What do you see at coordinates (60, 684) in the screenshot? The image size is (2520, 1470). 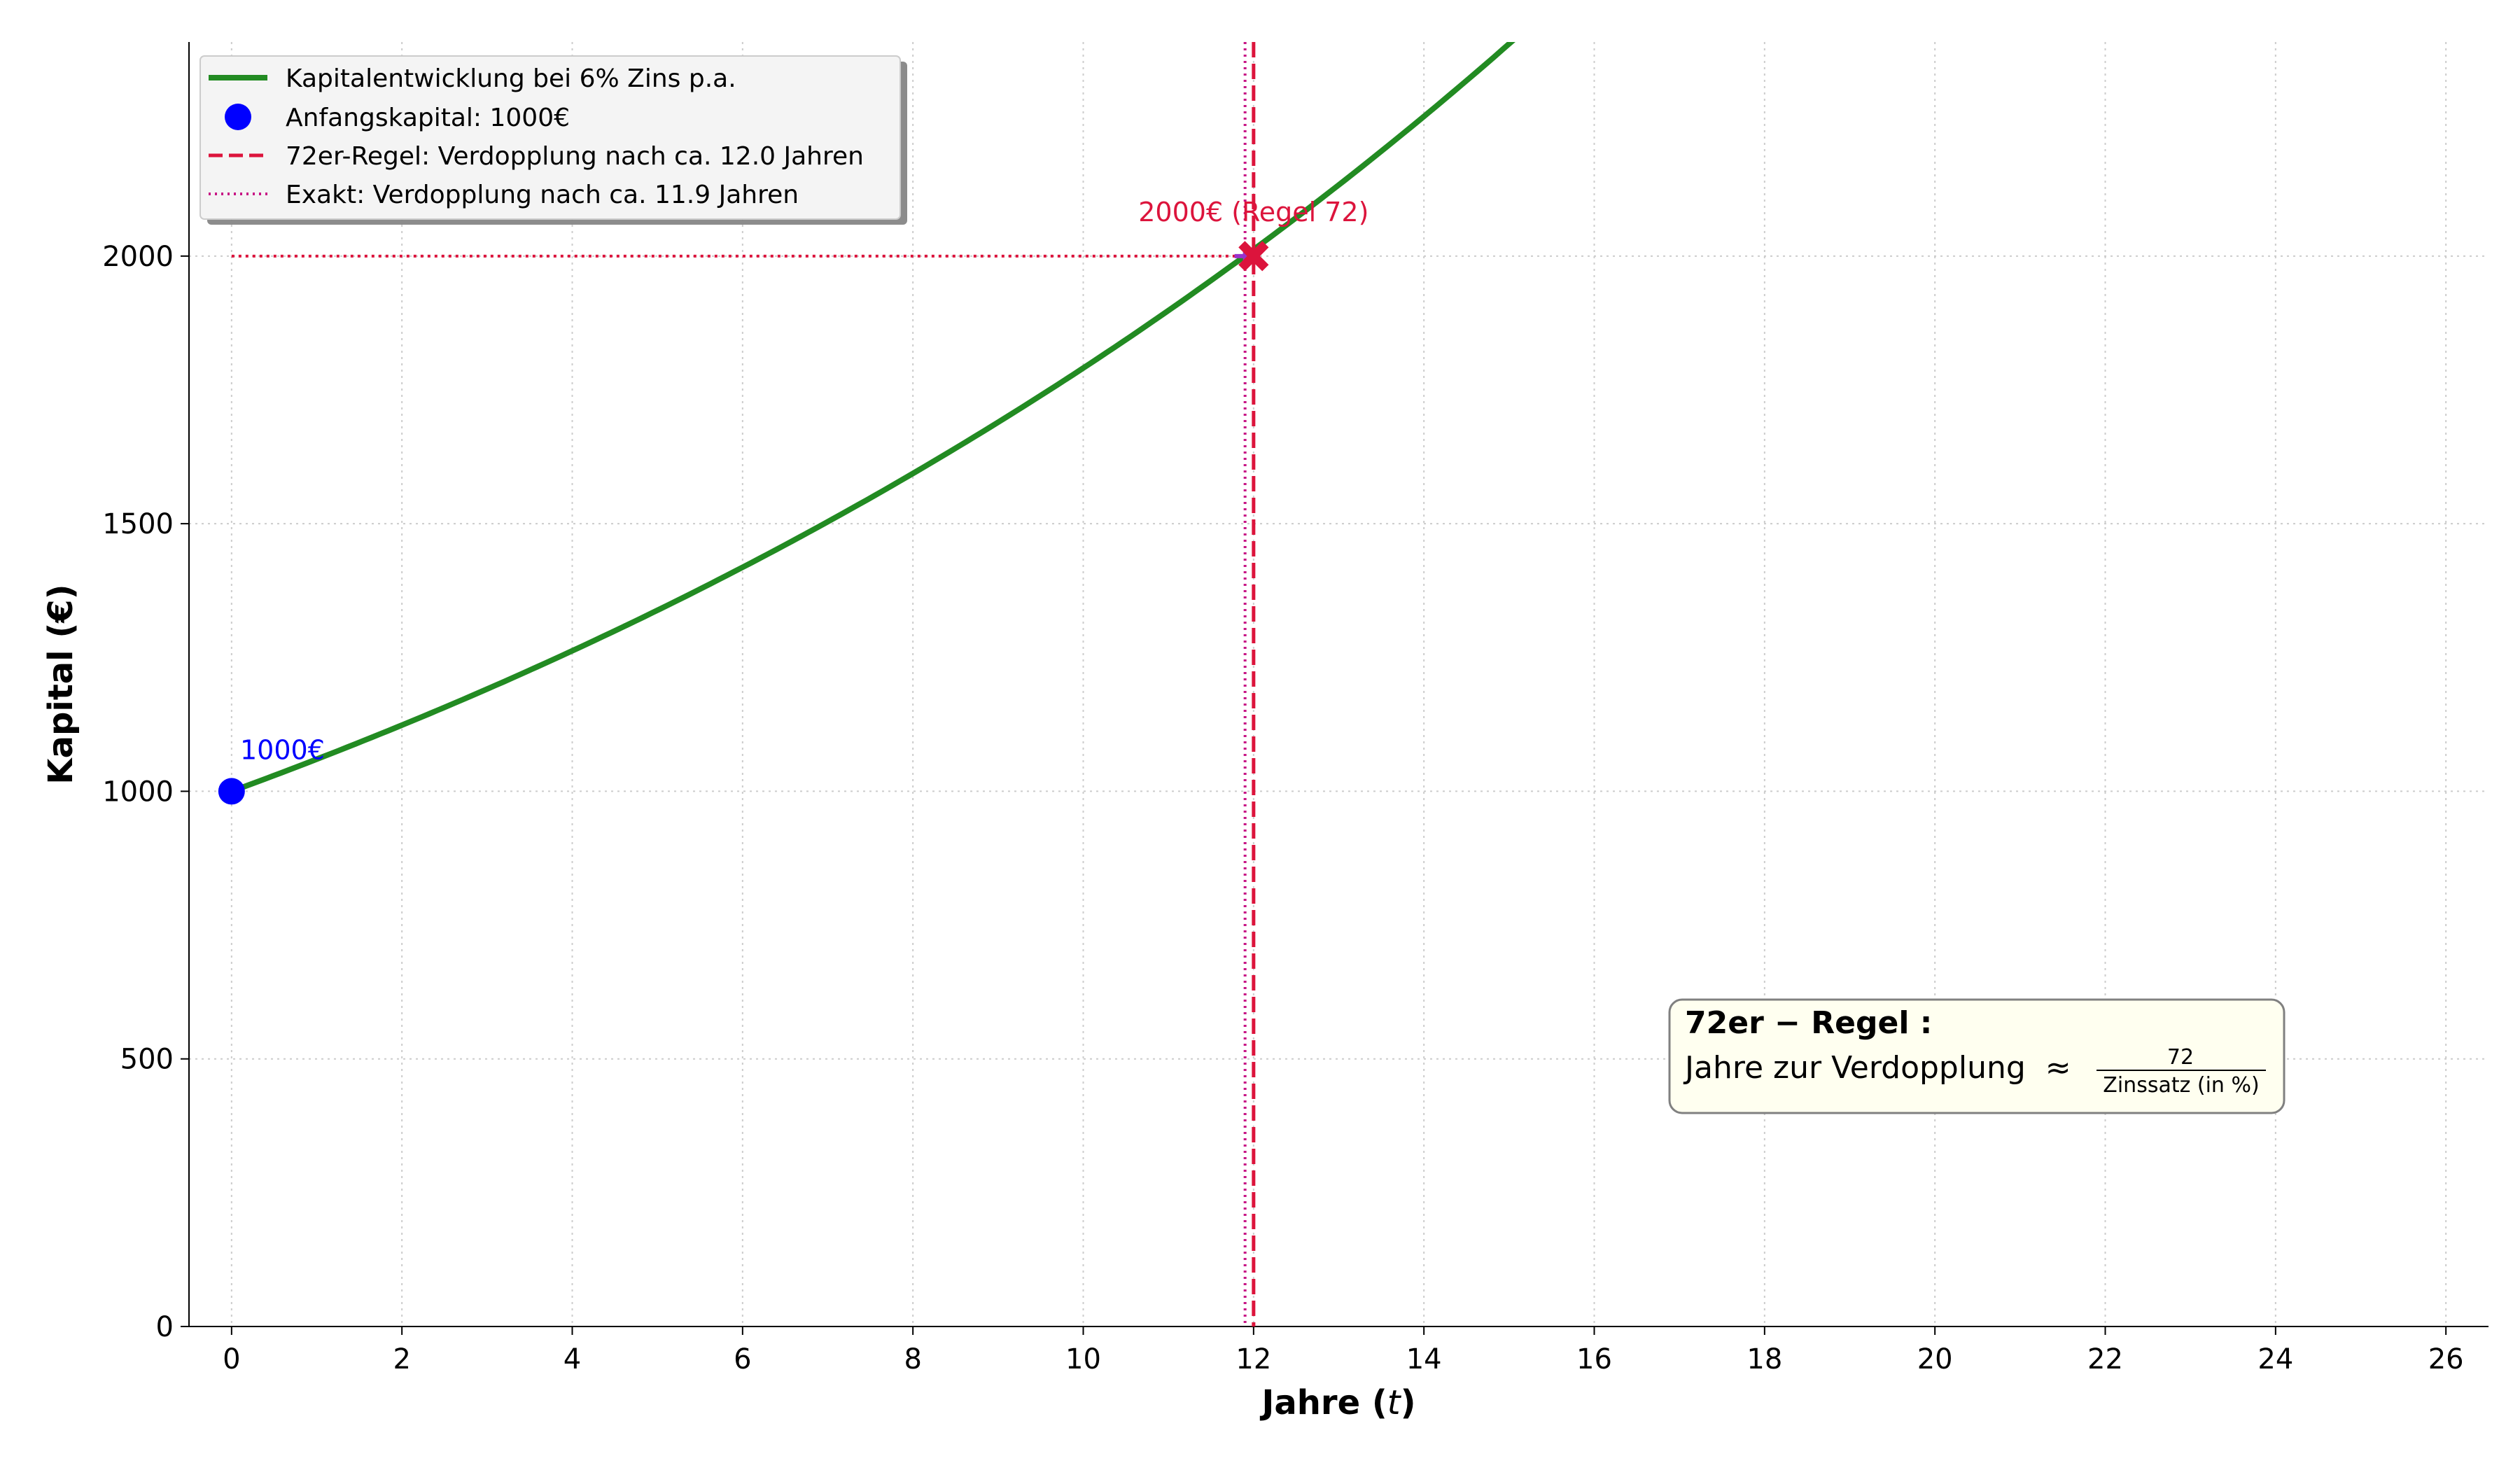 I see `y-axis-title: Kapital (€)` at bounding box center [60, 684].